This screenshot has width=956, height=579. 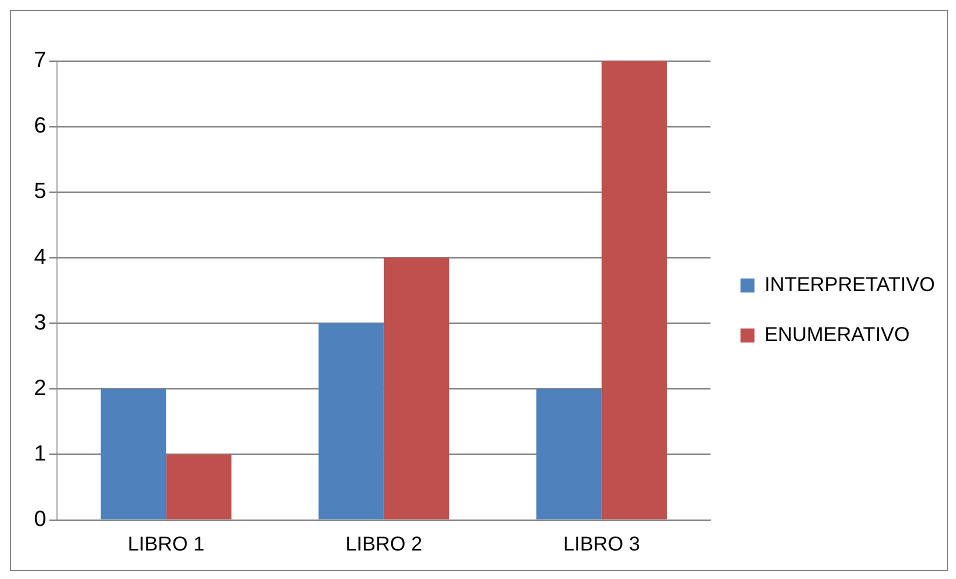 I want to click on y-tick-label: 6, so click(x=40, y=125).